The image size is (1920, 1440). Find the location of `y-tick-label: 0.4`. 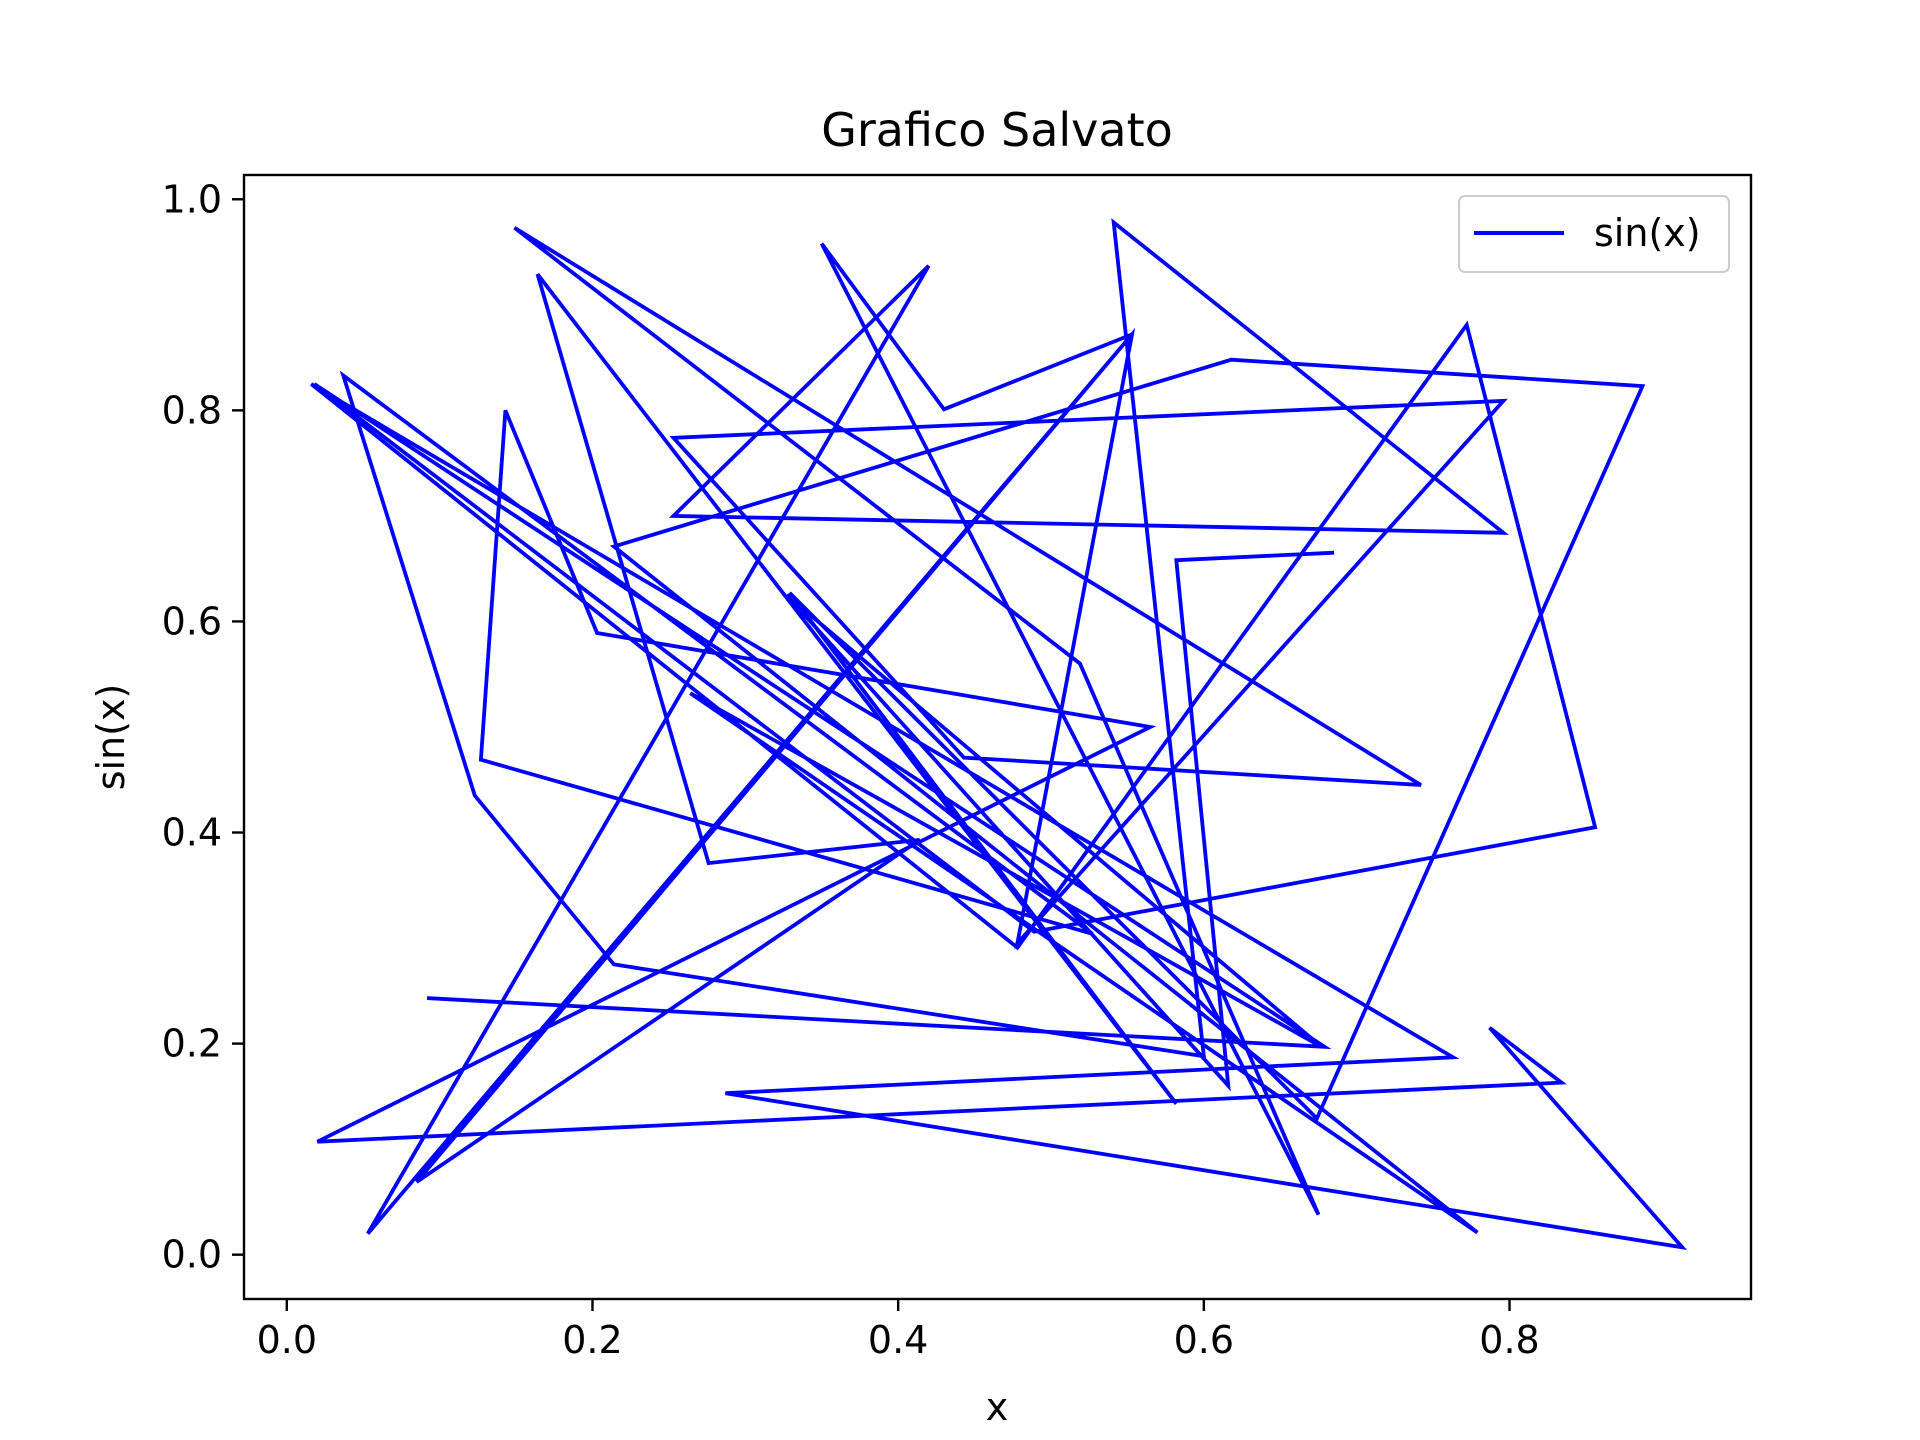

y-tick-label: 0.4 is located at coordinates (192, 833).